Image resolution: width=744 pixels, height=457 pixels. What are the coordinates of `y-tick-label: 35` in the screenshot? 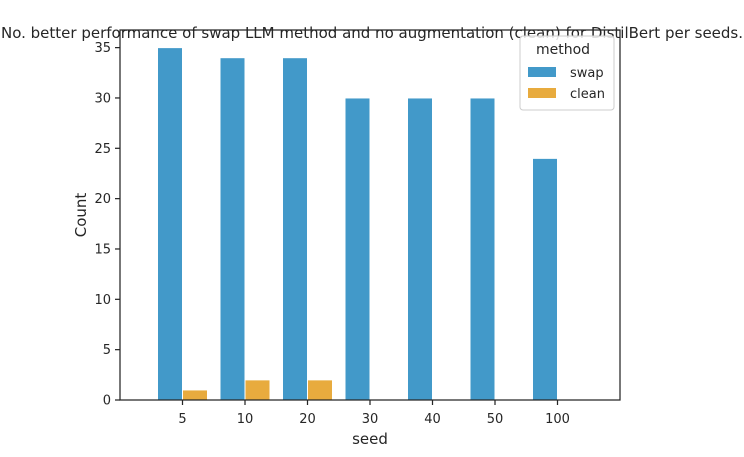 It's located at (102, 48).